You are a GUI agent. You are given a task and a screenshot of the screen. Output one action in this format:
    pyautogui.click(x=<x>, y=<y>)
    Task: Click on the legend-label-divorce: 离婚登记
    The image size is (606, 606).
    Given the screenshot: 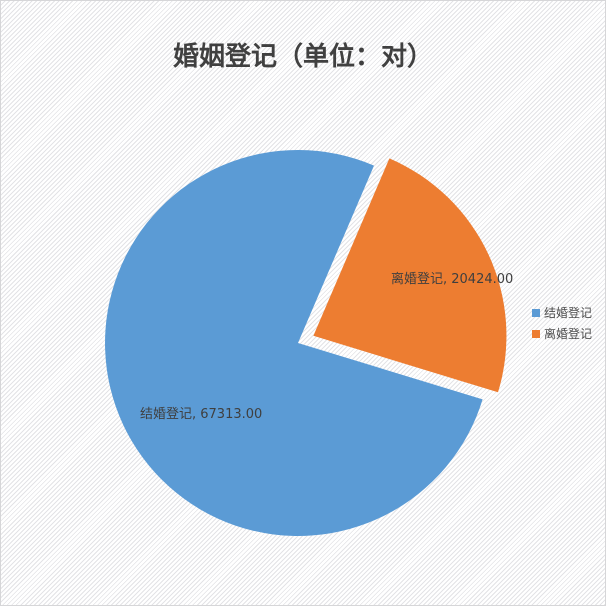 What is the action you would take?
    pyautogui.click(x=568, y=334)
    